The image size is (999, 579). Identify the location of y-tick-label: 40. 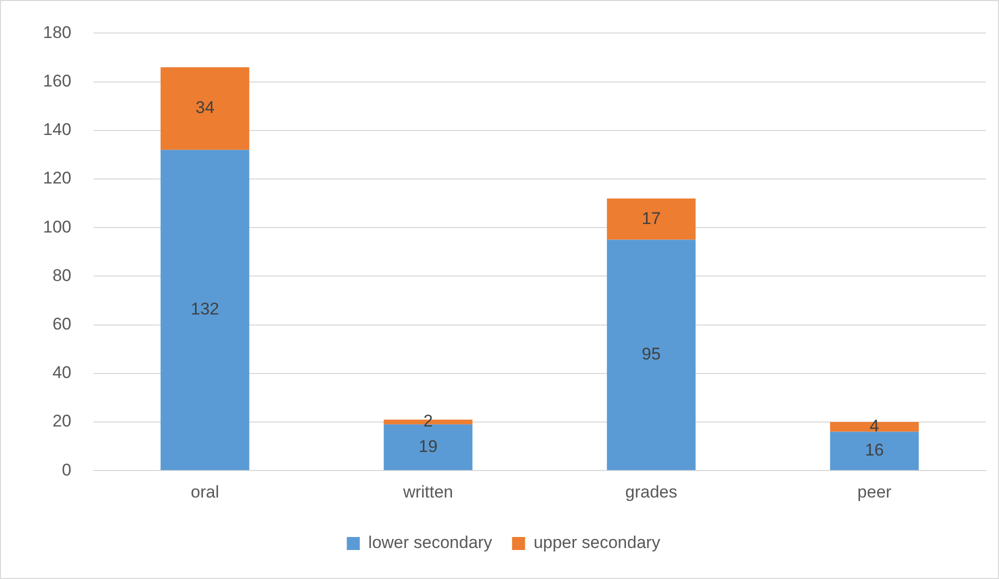
(62, 372).